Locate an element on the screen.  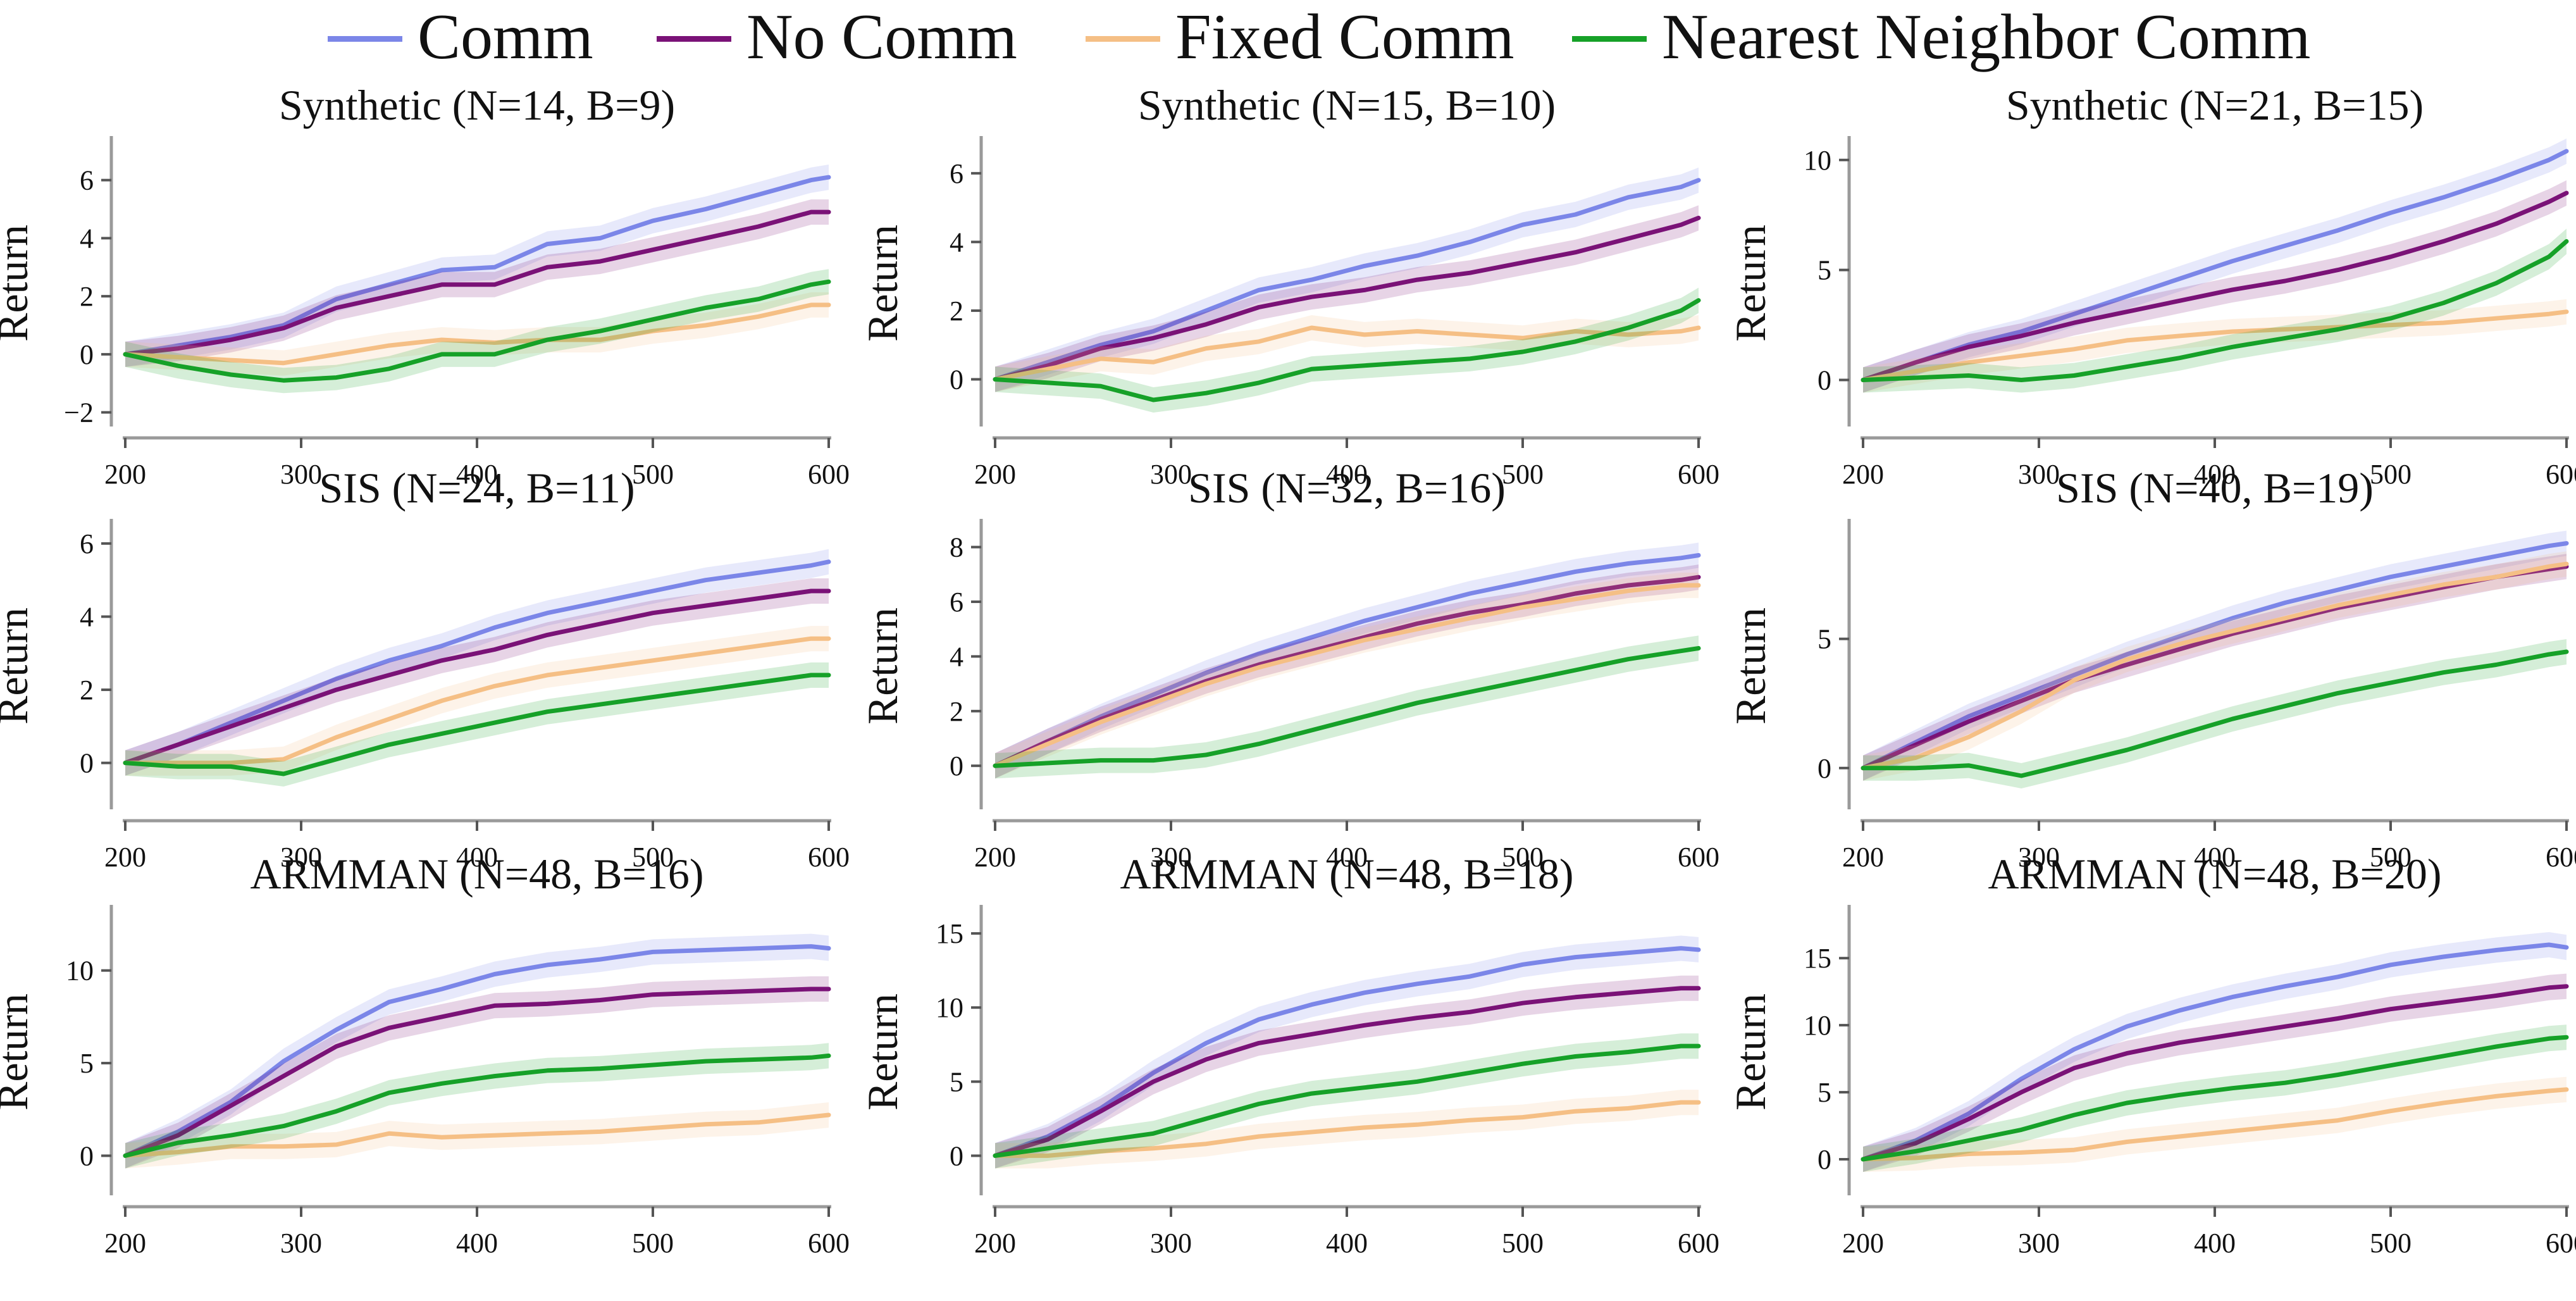
chart-title: SIS (N=40, B=19) is located at coordinates (2215, 488).